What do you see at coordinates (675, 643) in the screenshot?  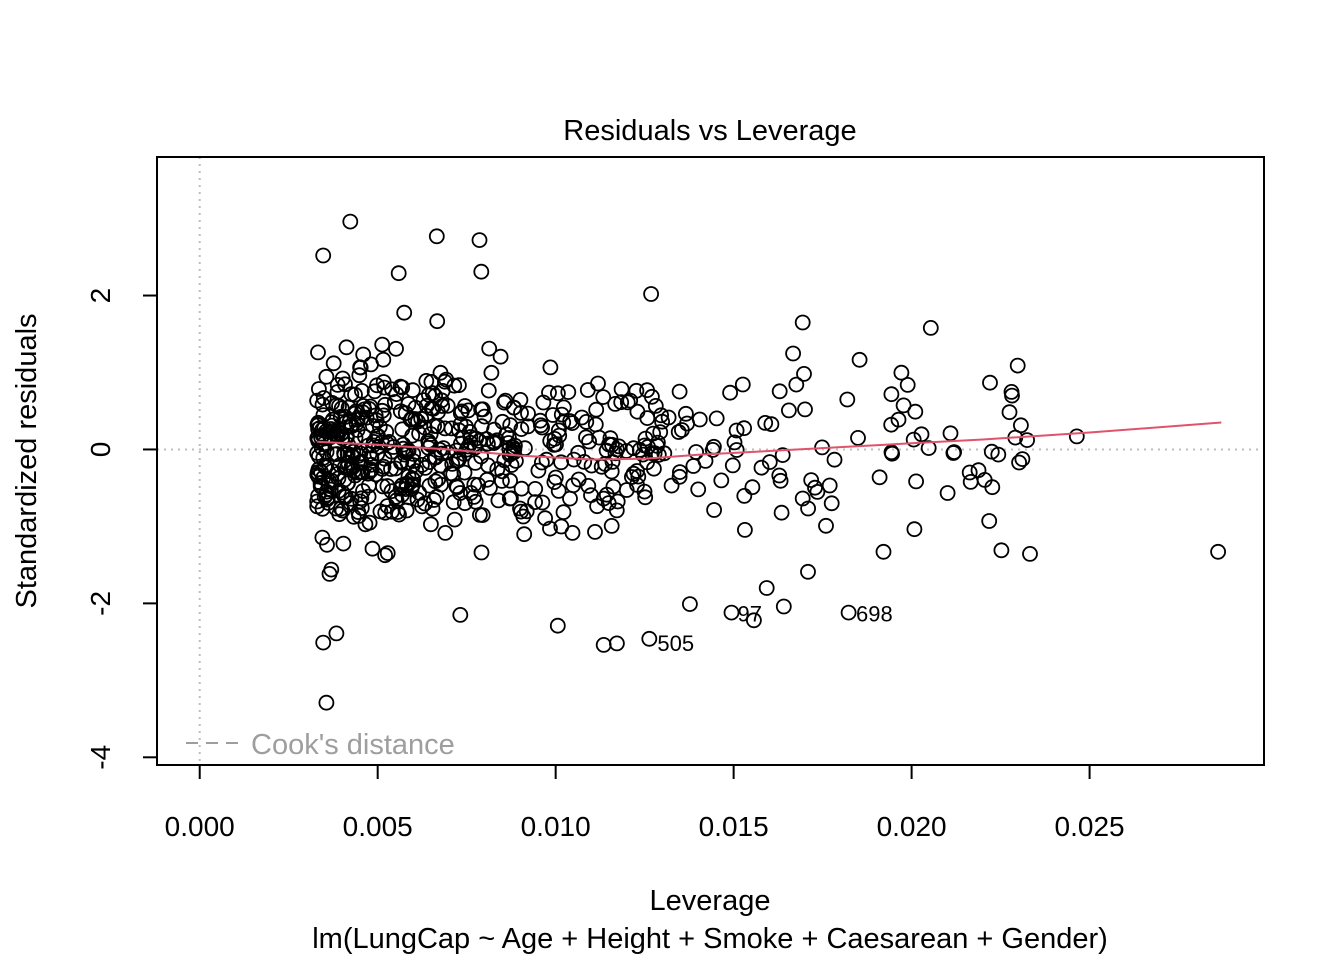 I see `point-label: 505` at bounding box center [675, 643].